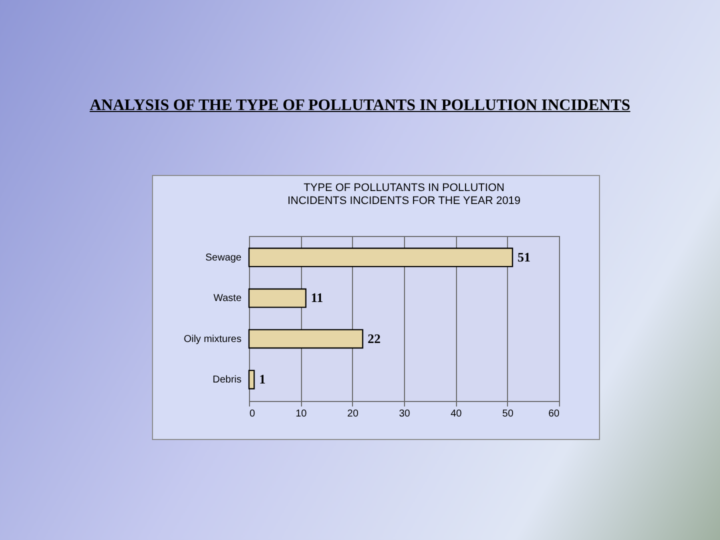  What do you see at coordinates (353, 414) in the screenshot?
I see `x-tick-label: 20` at bounding box center [353, 414].